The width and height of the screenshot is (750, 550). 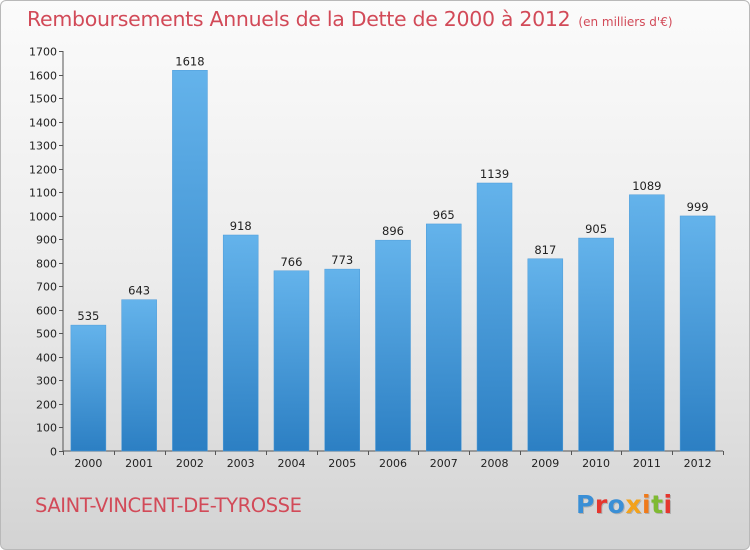 I want to click on logo-letter: r, so click(x=601, y=504).